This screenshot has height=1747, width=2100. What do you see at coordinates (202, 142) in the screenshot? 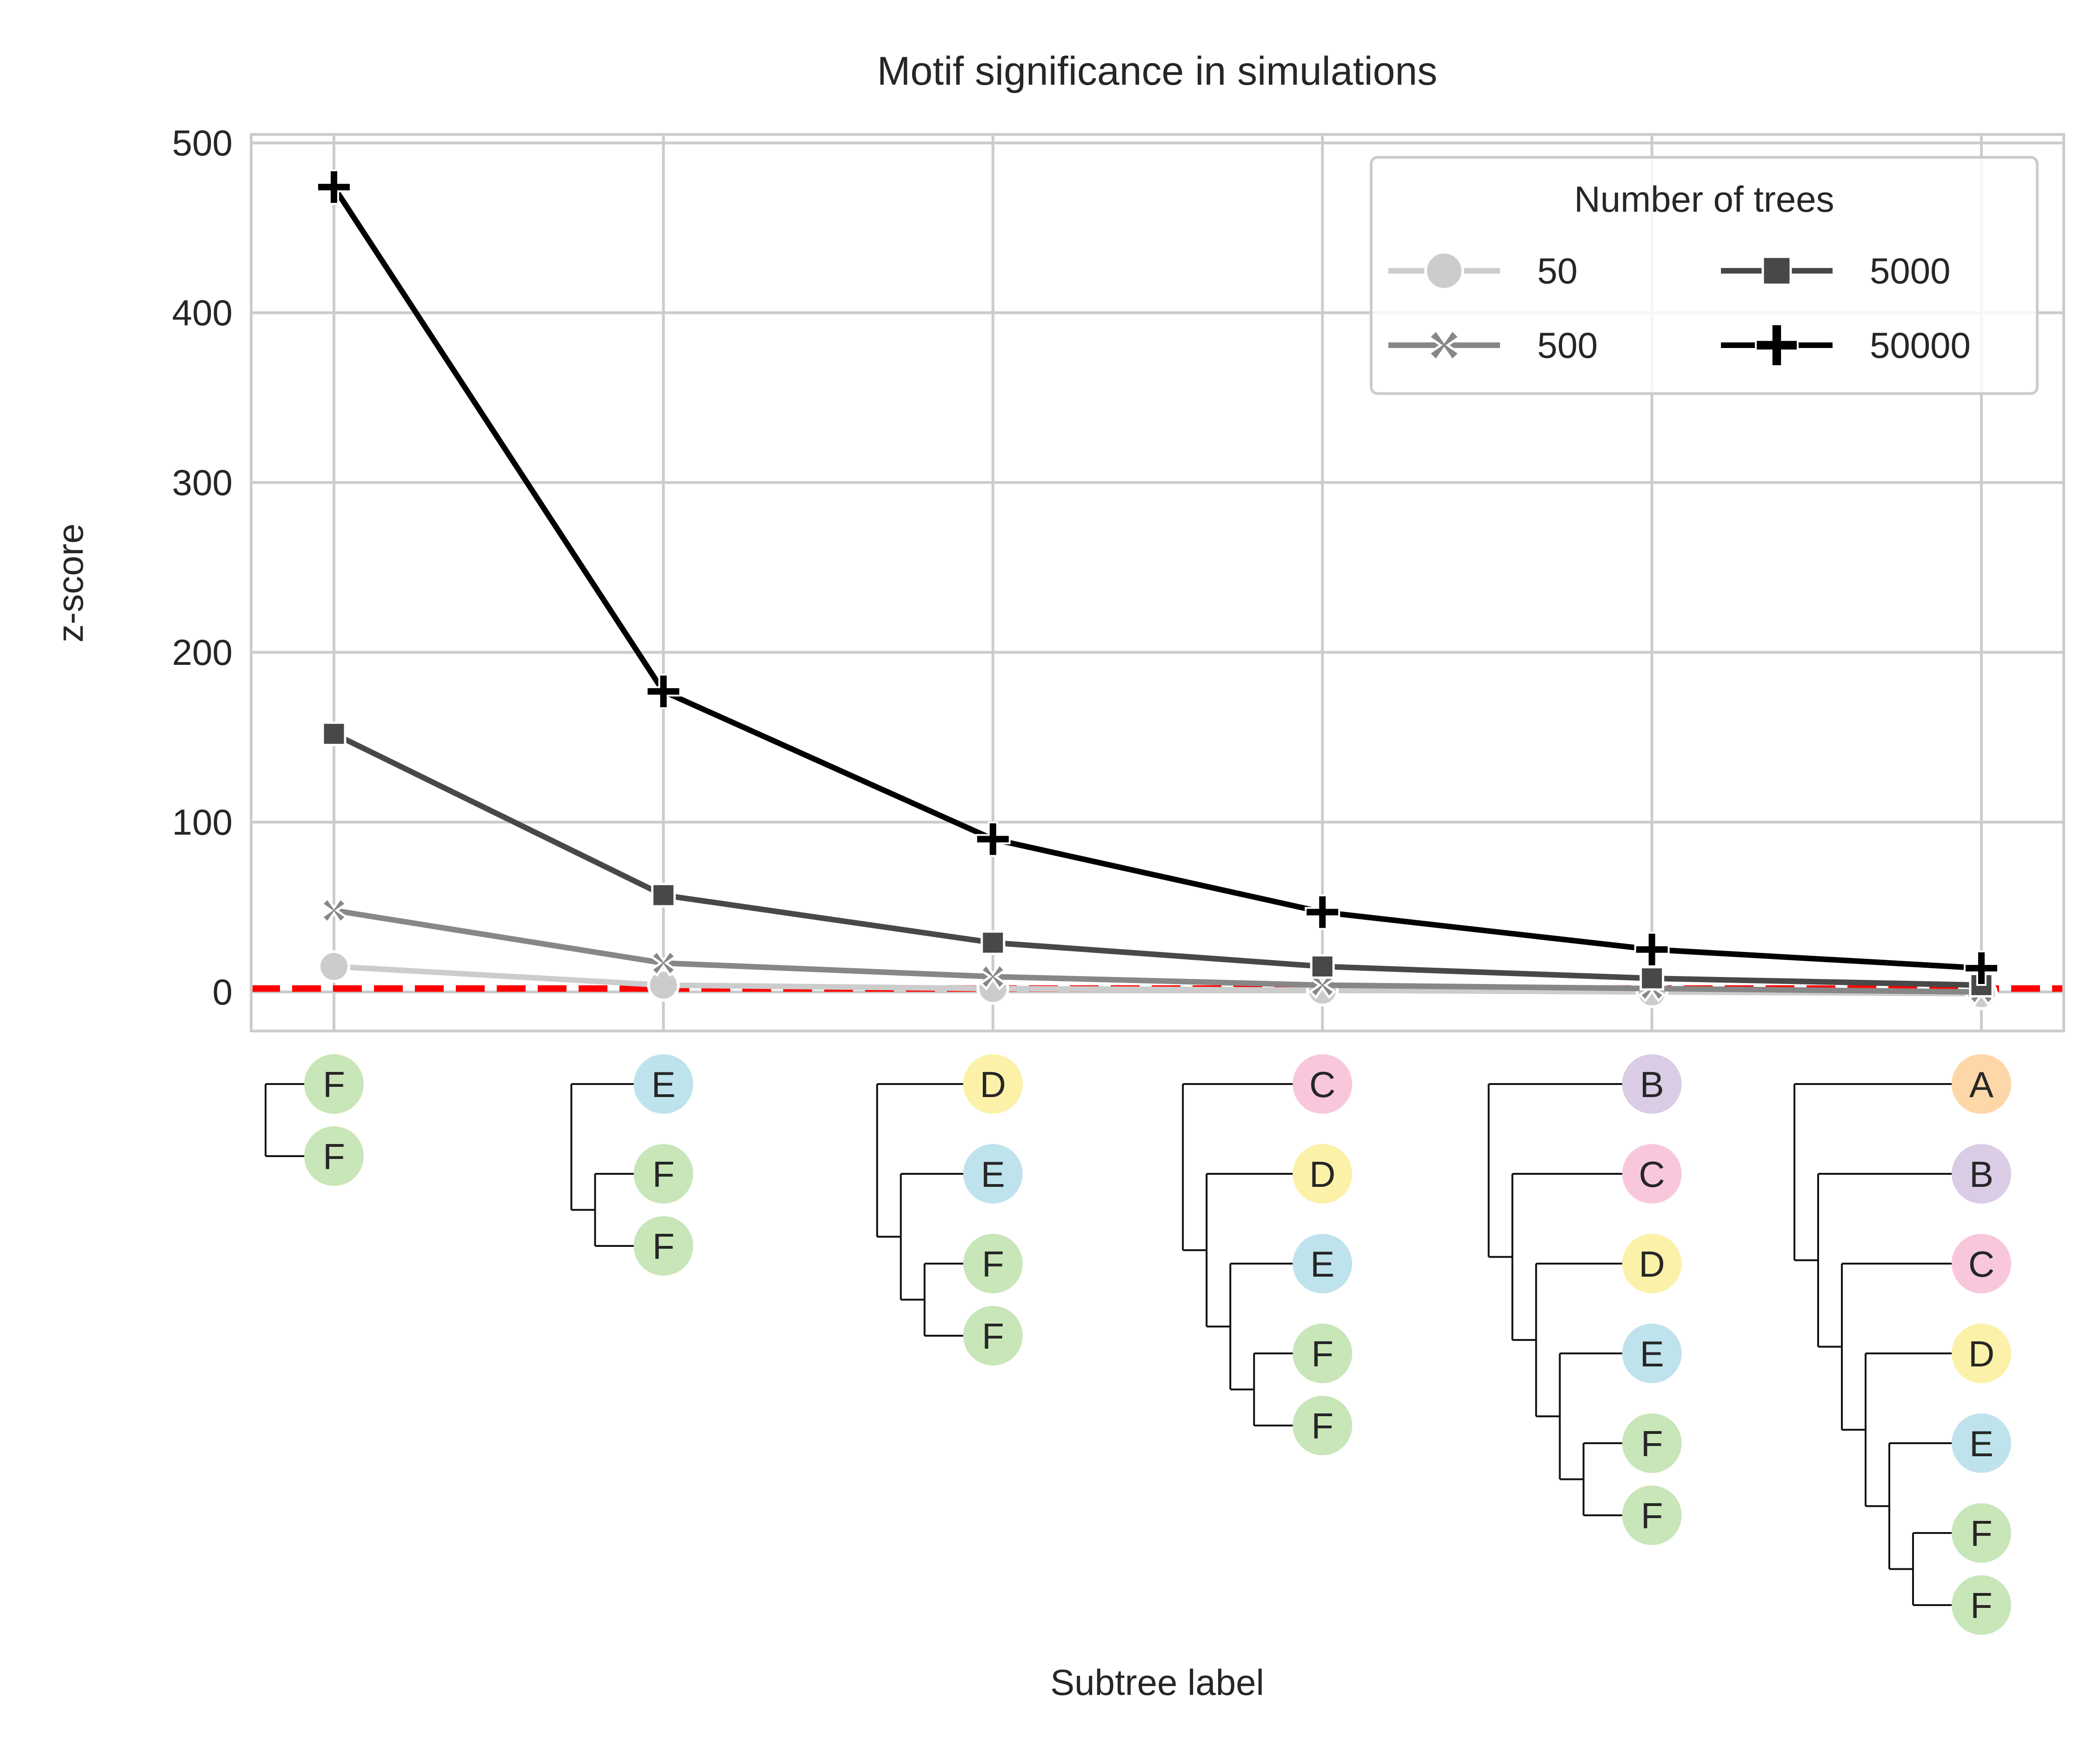
I see `y-tick-label: 500` at bounding box center [202, 142].